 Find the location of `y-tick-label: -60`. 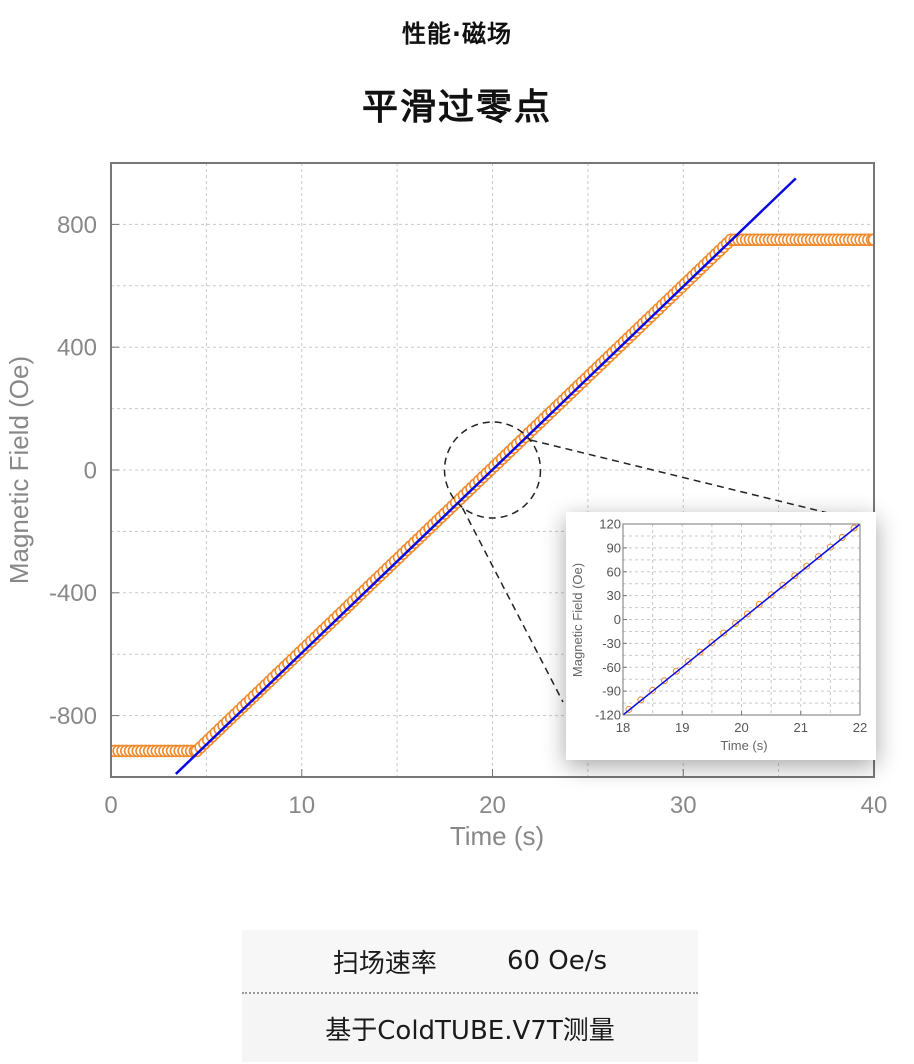

y-tick-label: -60 is located at coordinates (611, 667).